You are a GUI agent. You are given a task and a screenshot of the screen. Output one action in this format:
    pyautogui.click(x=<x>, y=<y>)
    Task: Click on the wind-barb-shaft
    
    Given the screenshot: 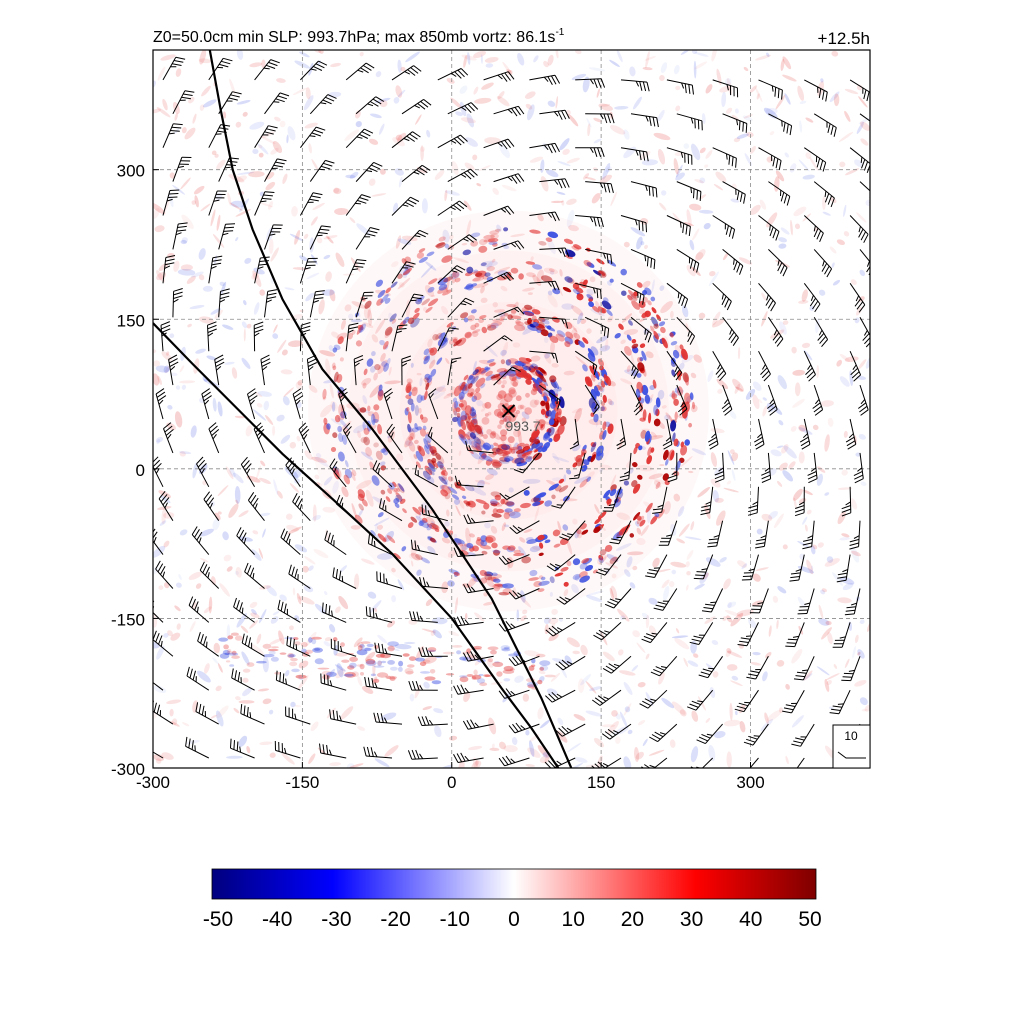 What is the action you would take?
    pyautogui.click(x=173, y=304)
    